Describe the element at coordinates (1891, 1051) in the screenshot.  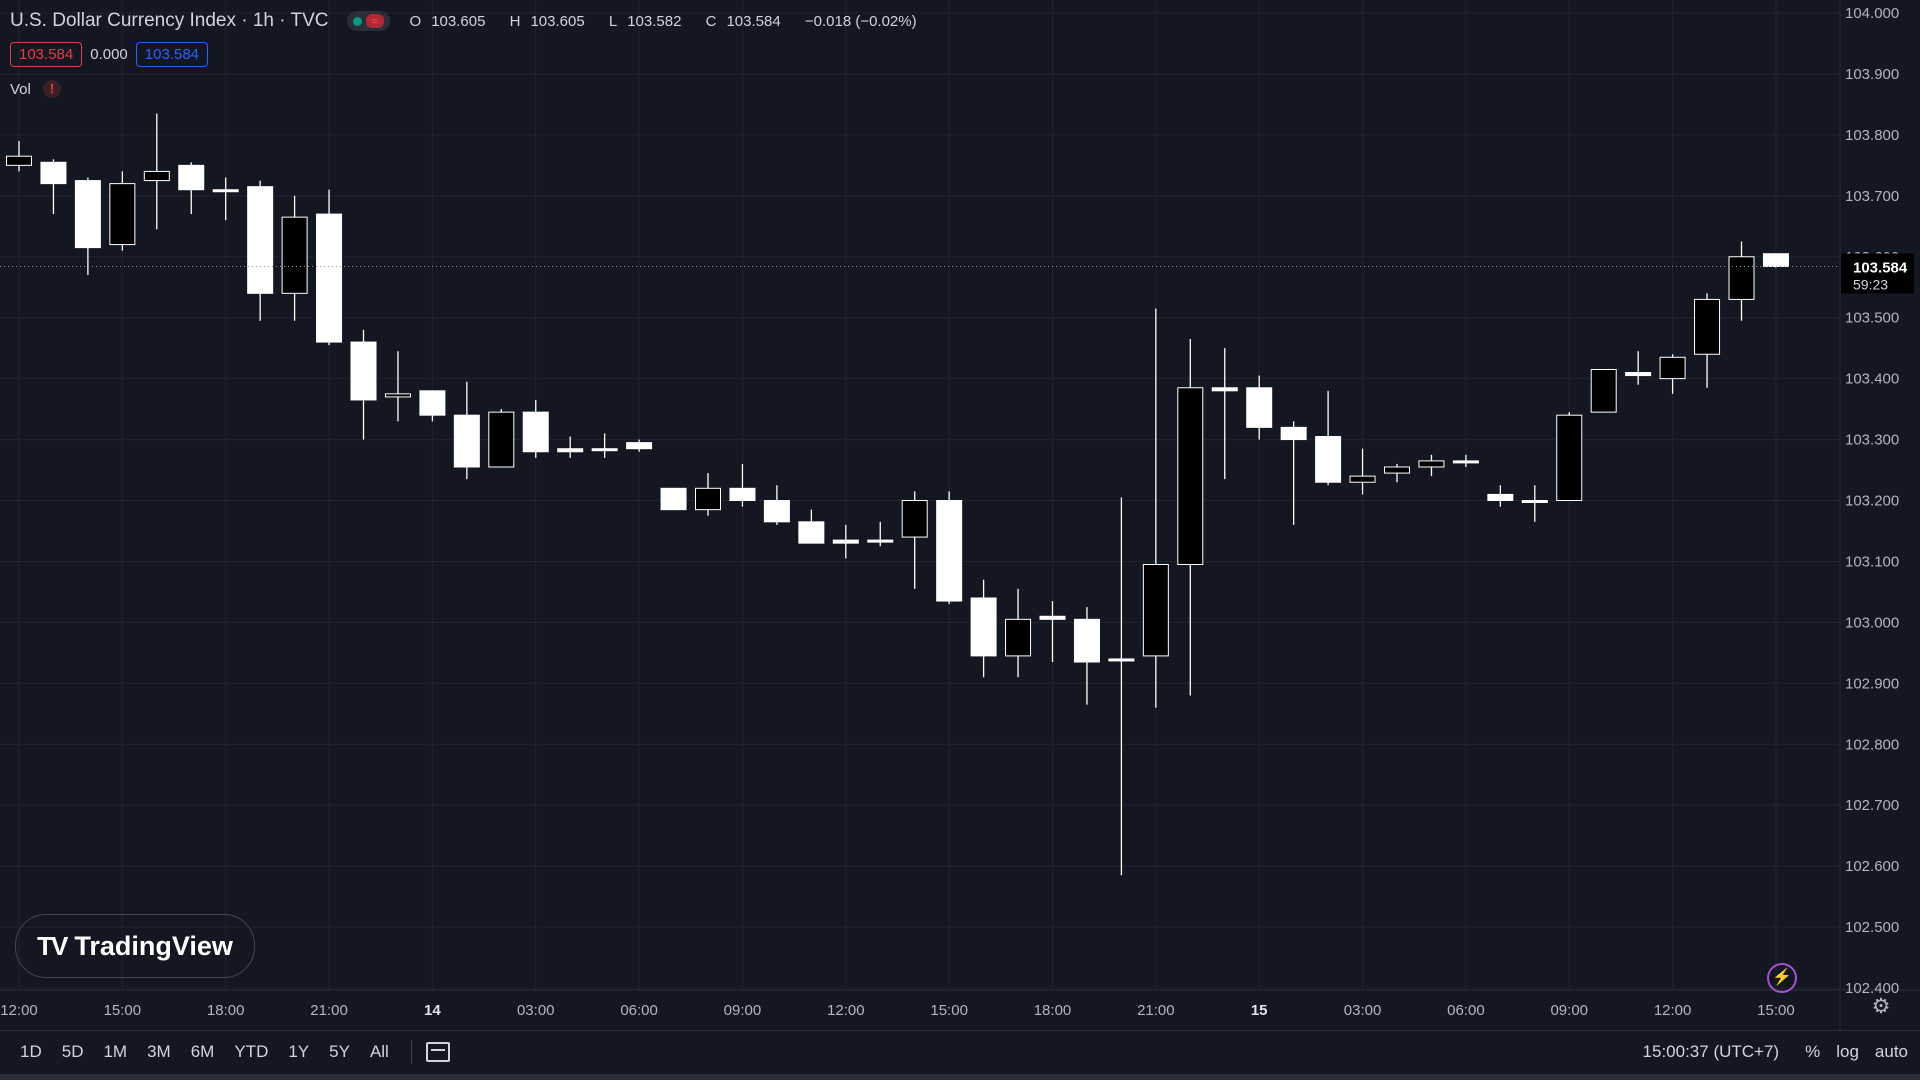
I see `auto-toggle: auto` at that location.